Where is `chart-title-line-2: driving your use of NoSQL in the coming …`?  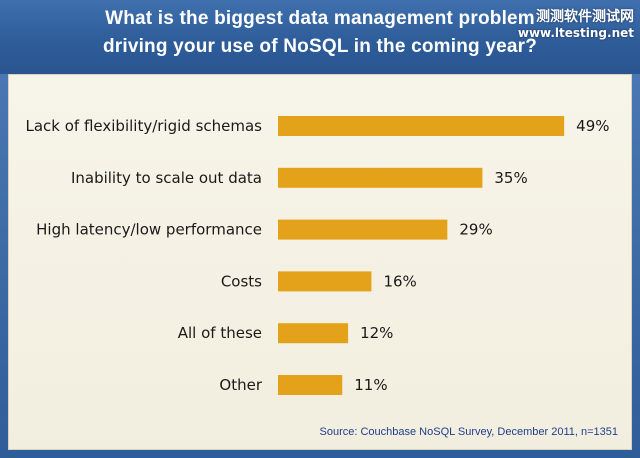 chart-title-line-2: driving your use of NoSQL in the coming … is located at coordinates (320, 46).